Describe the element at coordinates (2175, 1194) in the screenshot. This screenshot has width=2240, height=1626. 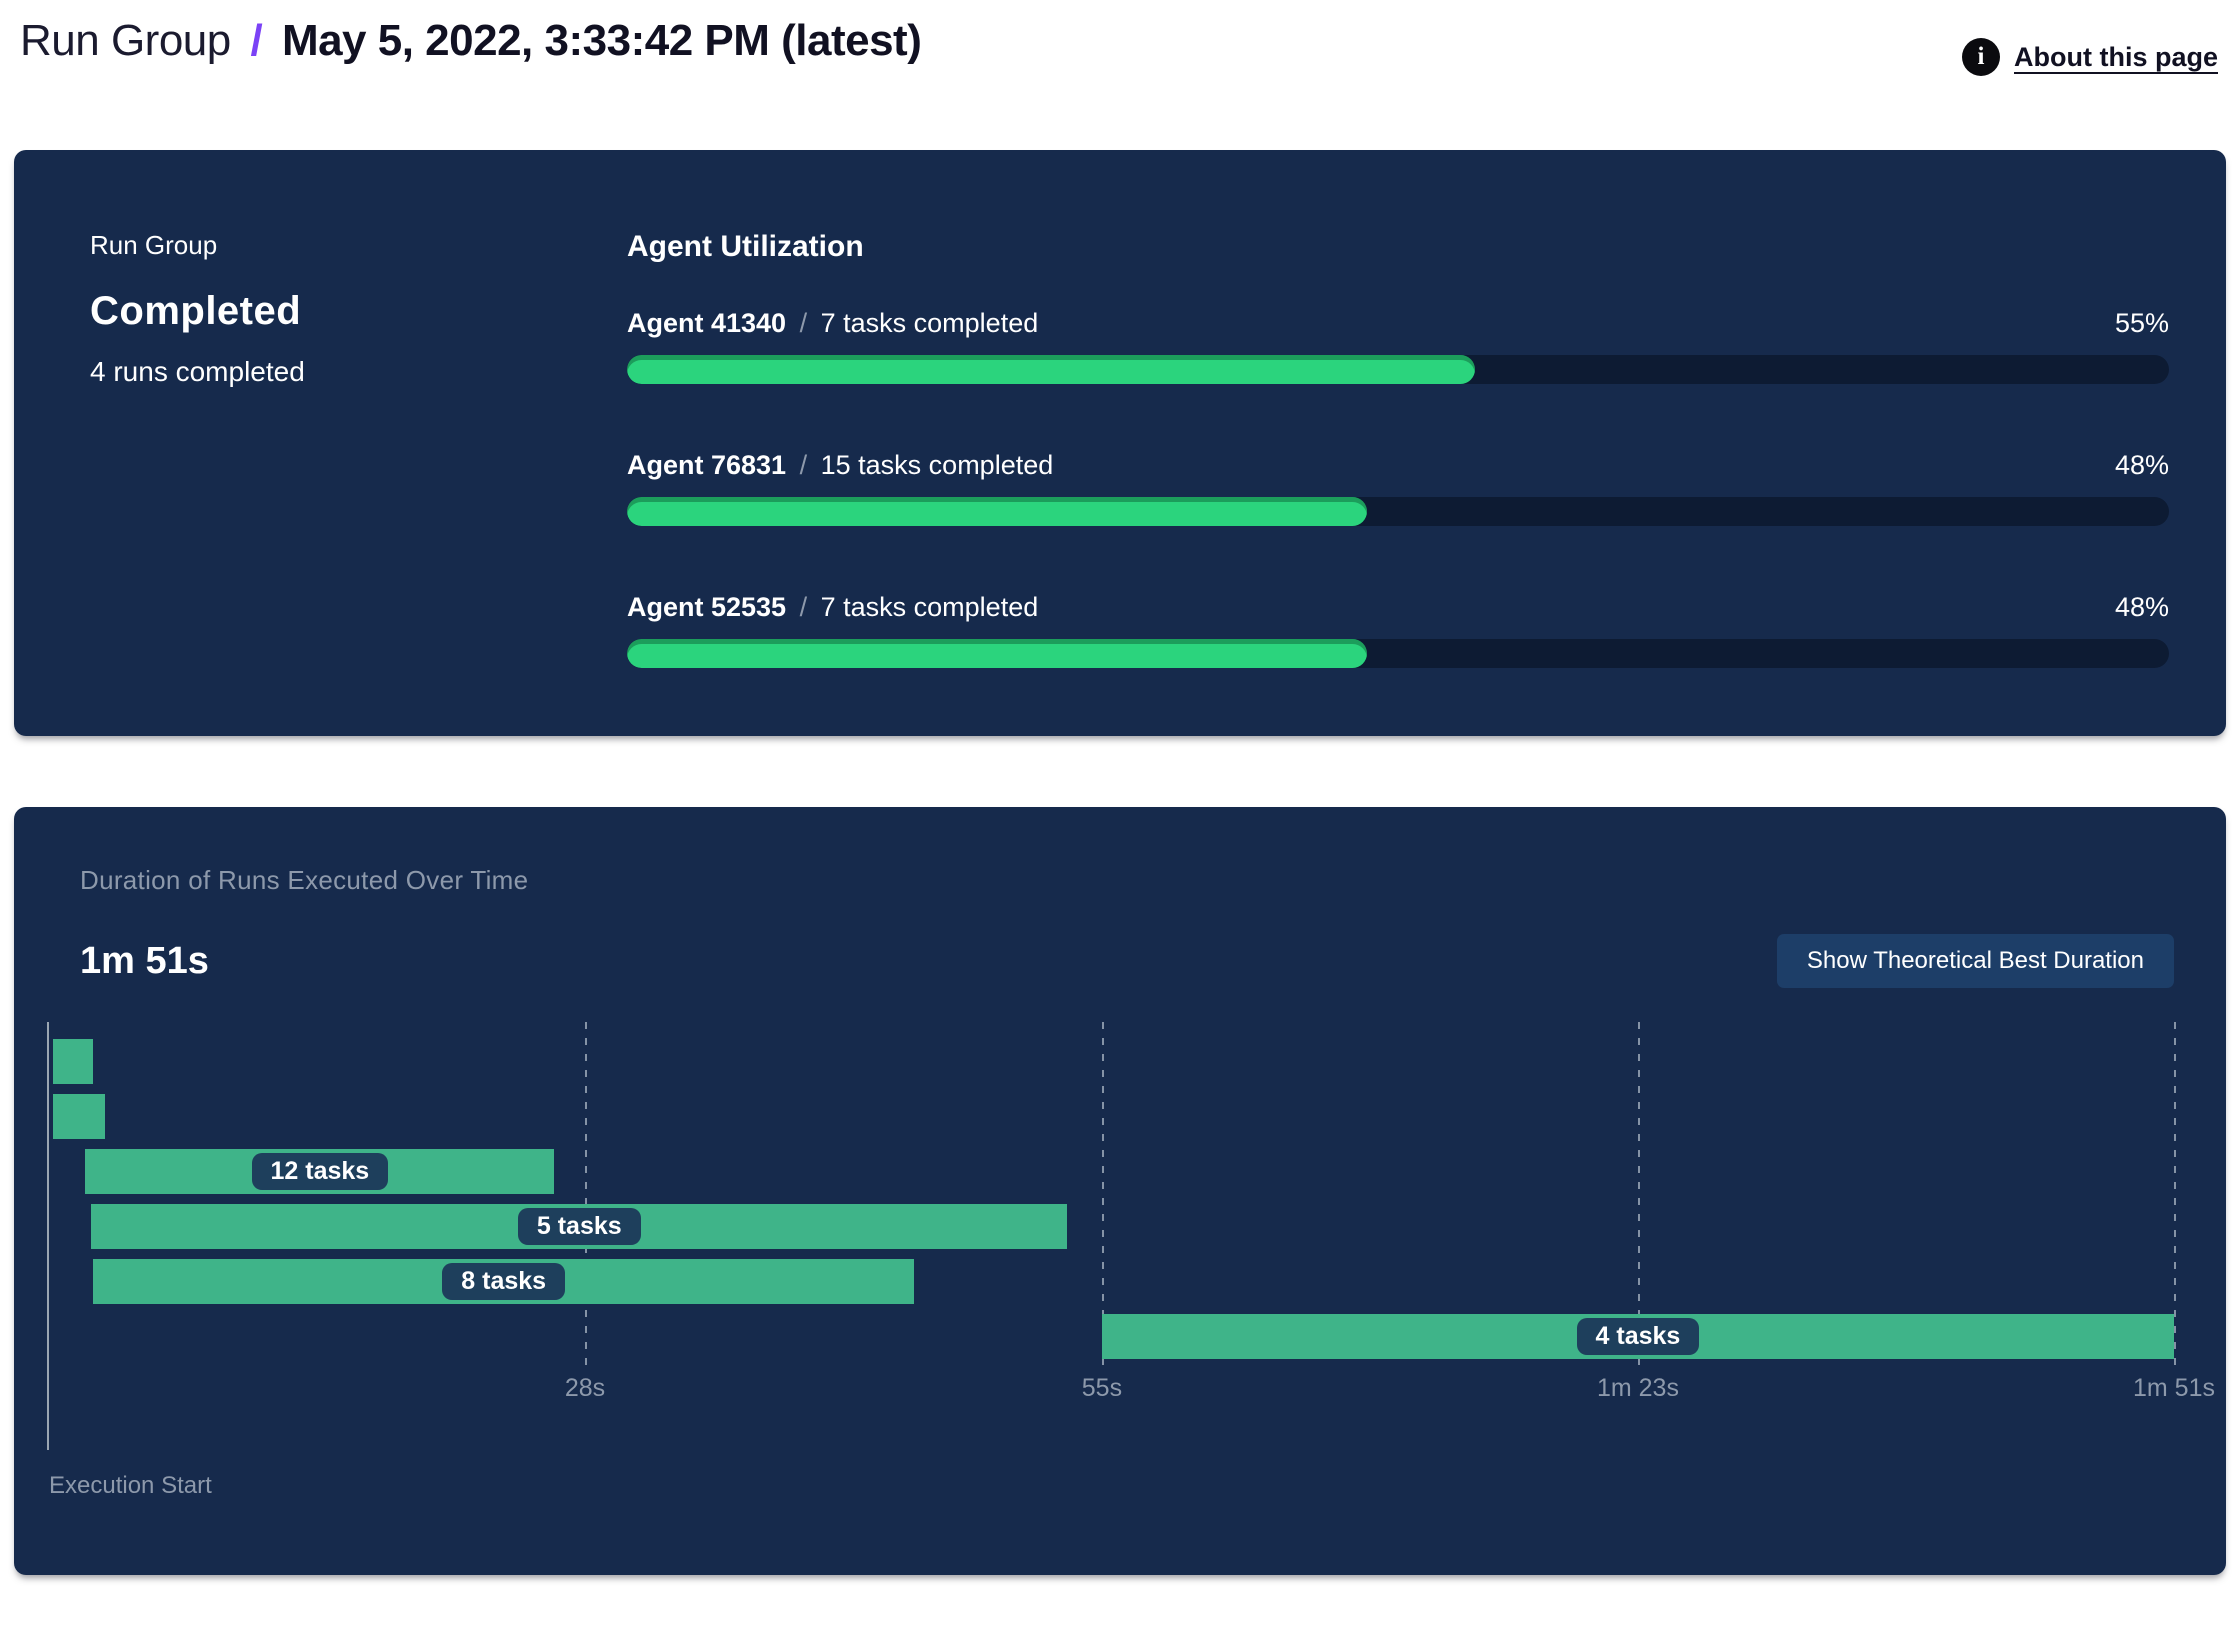
I see `gantt-gridline` at that location.